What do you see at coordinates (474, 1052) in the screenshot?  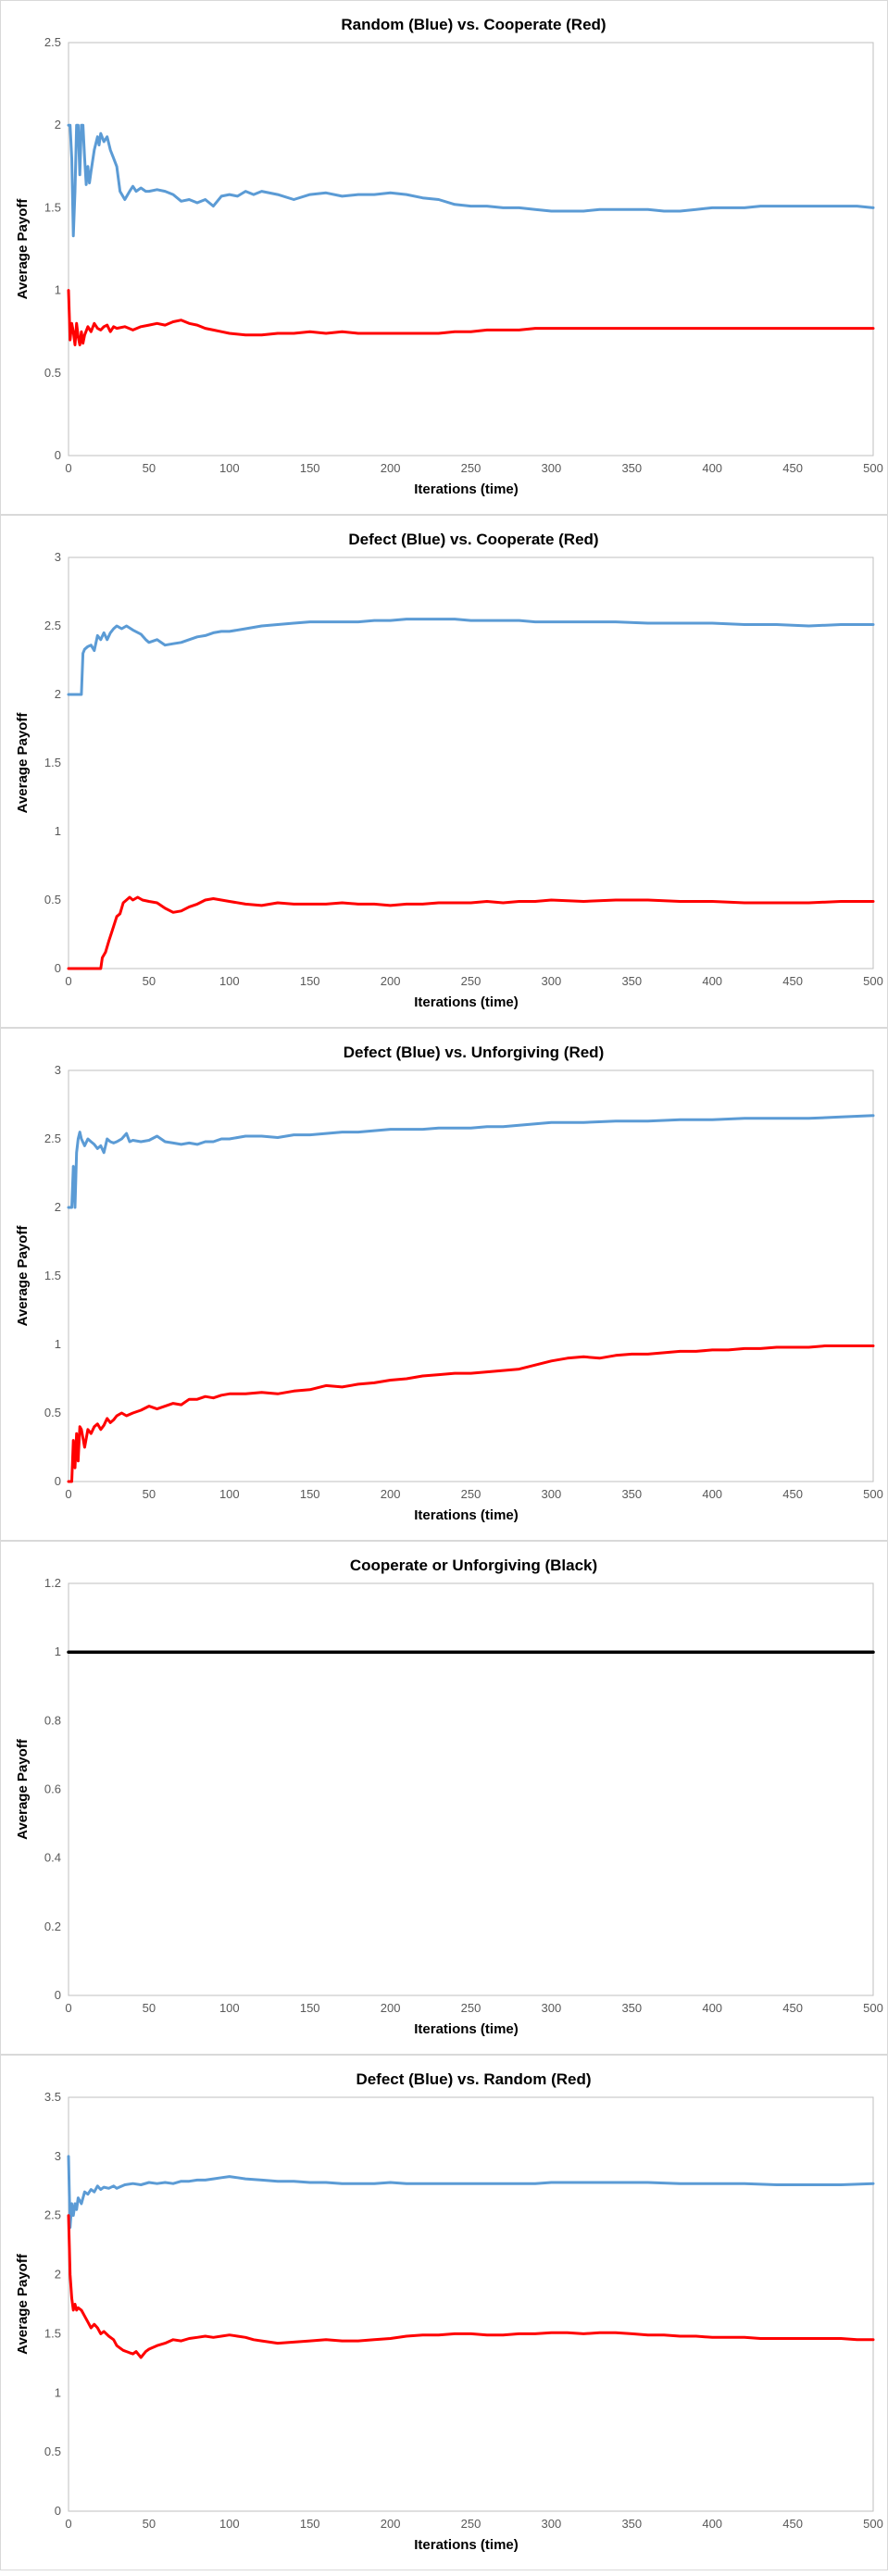 I see `chart-title: Defect (Blue) vs. Unforgiving (Red)` at bounding box center [474, 1052].